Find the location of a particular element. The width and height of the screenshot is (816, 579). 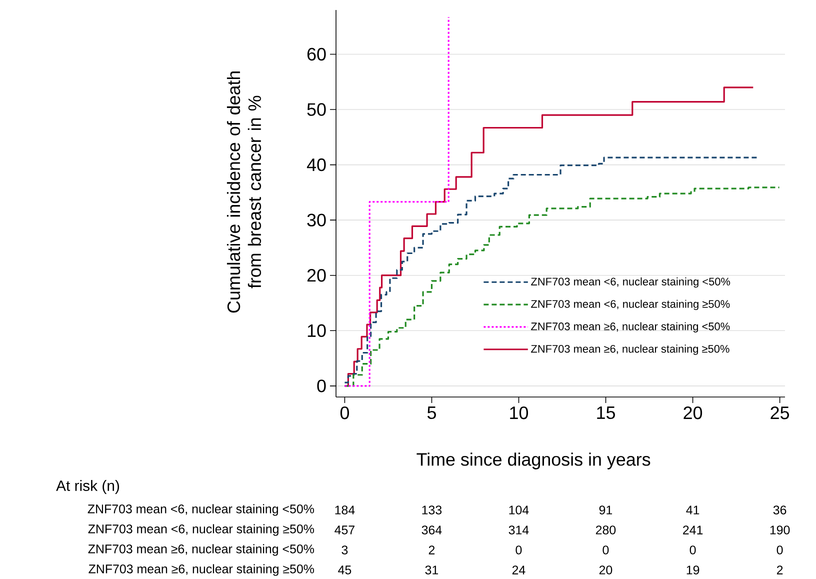

text: ZNF703 mean ≥6, nuclear staining <50% is located at coordinates (201, 550).